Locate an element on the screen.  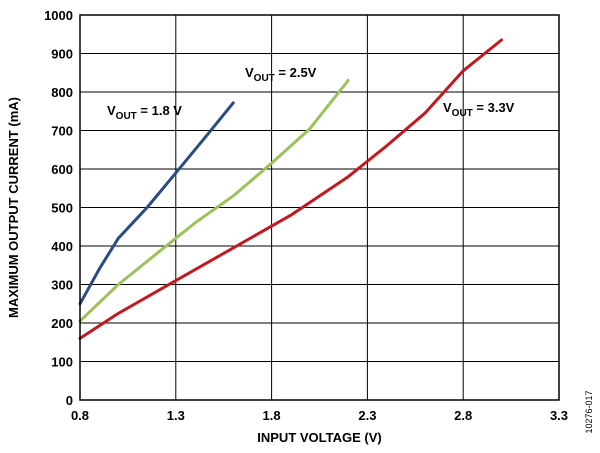
x-tick-label: 1.3 is located at coordinates (176, 415).